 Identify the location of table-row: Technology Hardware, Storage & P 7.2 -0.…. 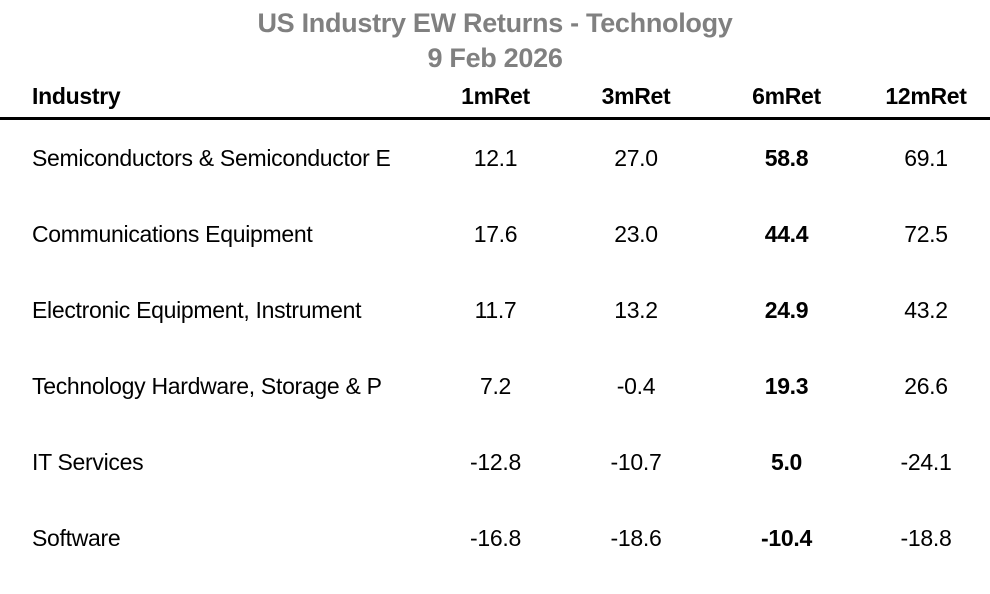
(495, 386).